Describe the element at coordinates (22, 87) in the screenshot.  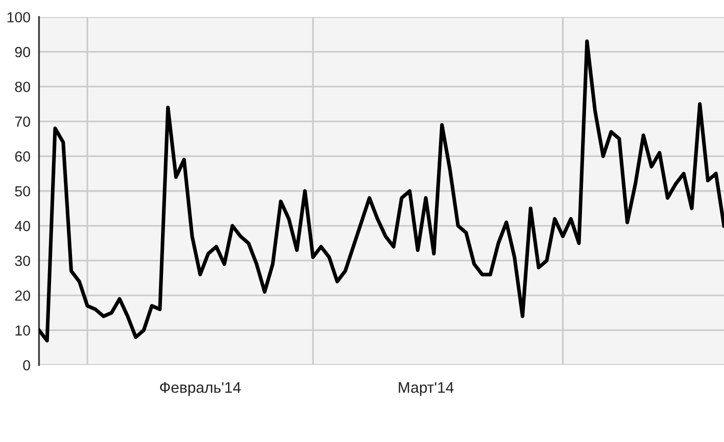
I see `y-tick-label: 80` at that location.